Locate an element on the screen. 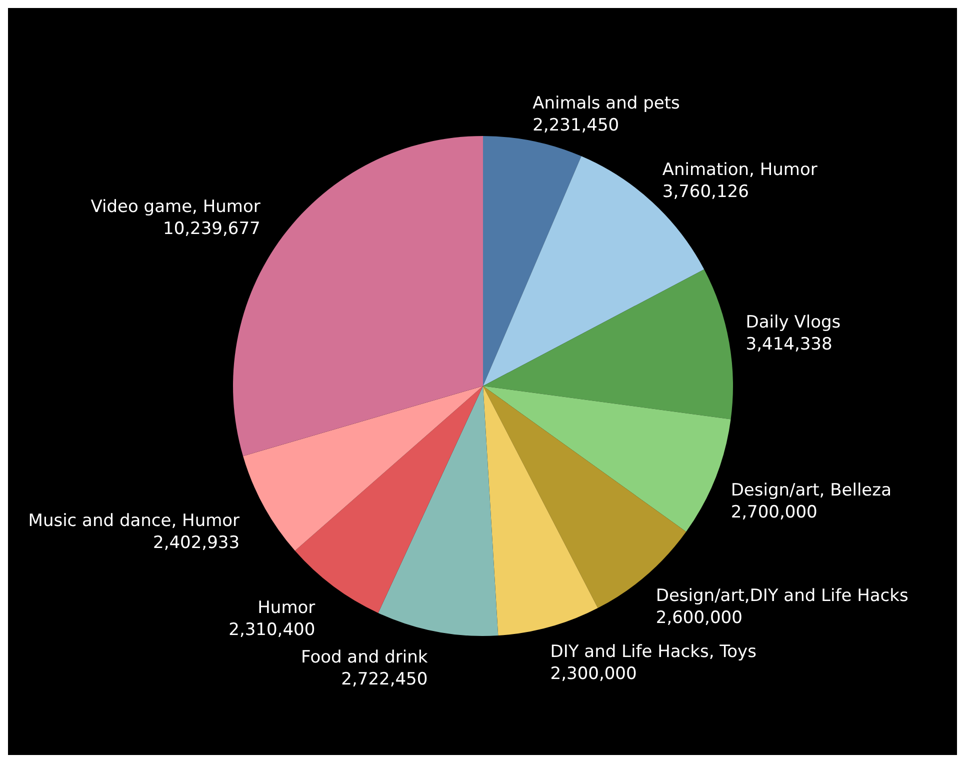 The width and height of the screenshot is (965, 763). data-label: 10,239,677 is located at coordinates (211, 228).